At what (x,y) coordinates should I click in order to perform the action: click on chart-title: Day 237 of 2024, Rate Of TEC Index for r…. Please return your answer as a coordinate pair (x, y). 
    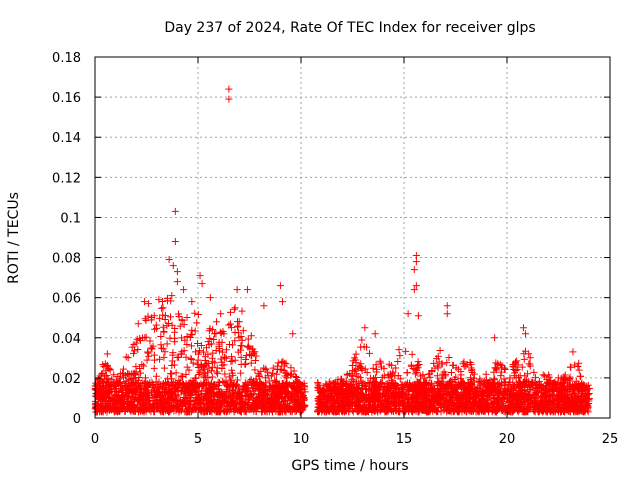
    Looking at the image, I should click on (349, 28).